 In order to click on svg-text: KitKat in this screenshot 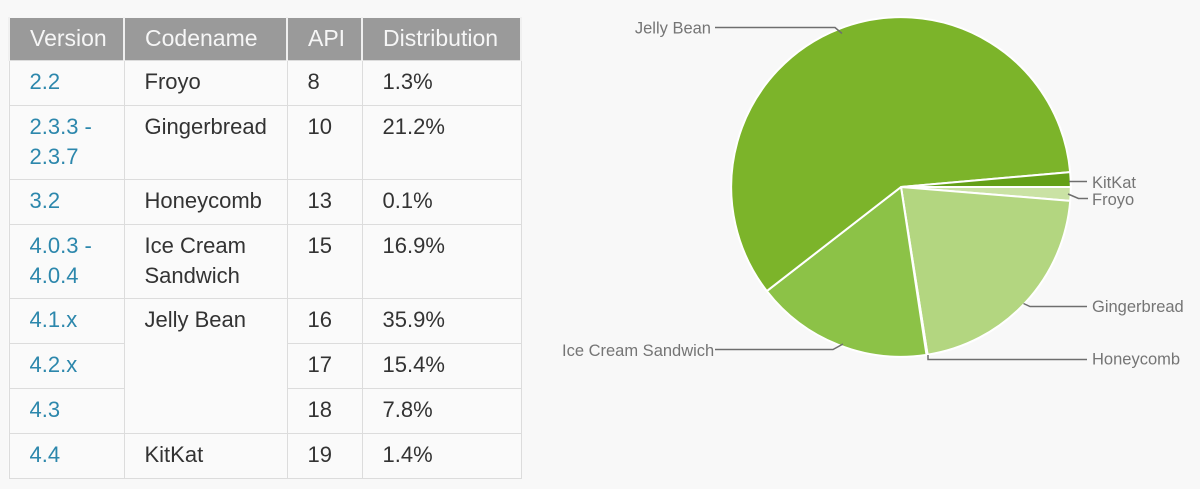, I will do `click(1114, 183)`.